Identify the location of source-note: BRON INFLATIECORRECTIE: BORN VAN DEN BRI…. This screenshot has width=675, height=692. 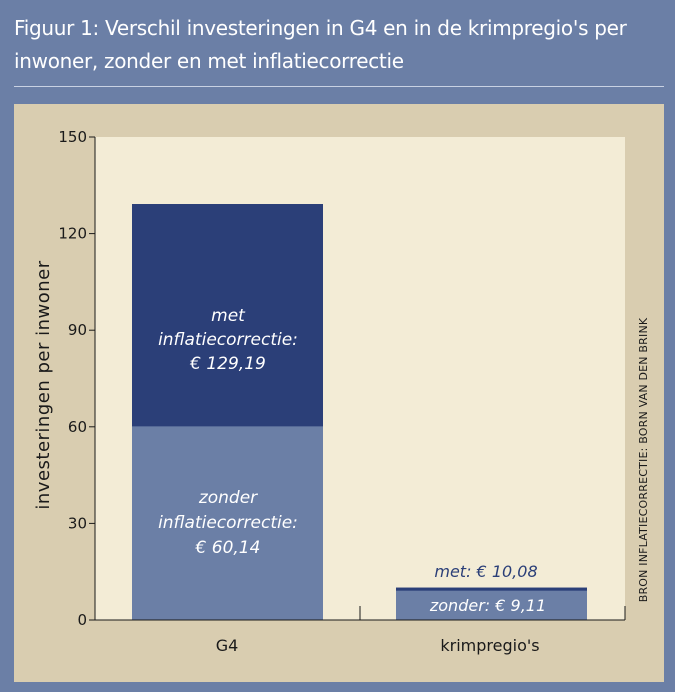
(643, 459).